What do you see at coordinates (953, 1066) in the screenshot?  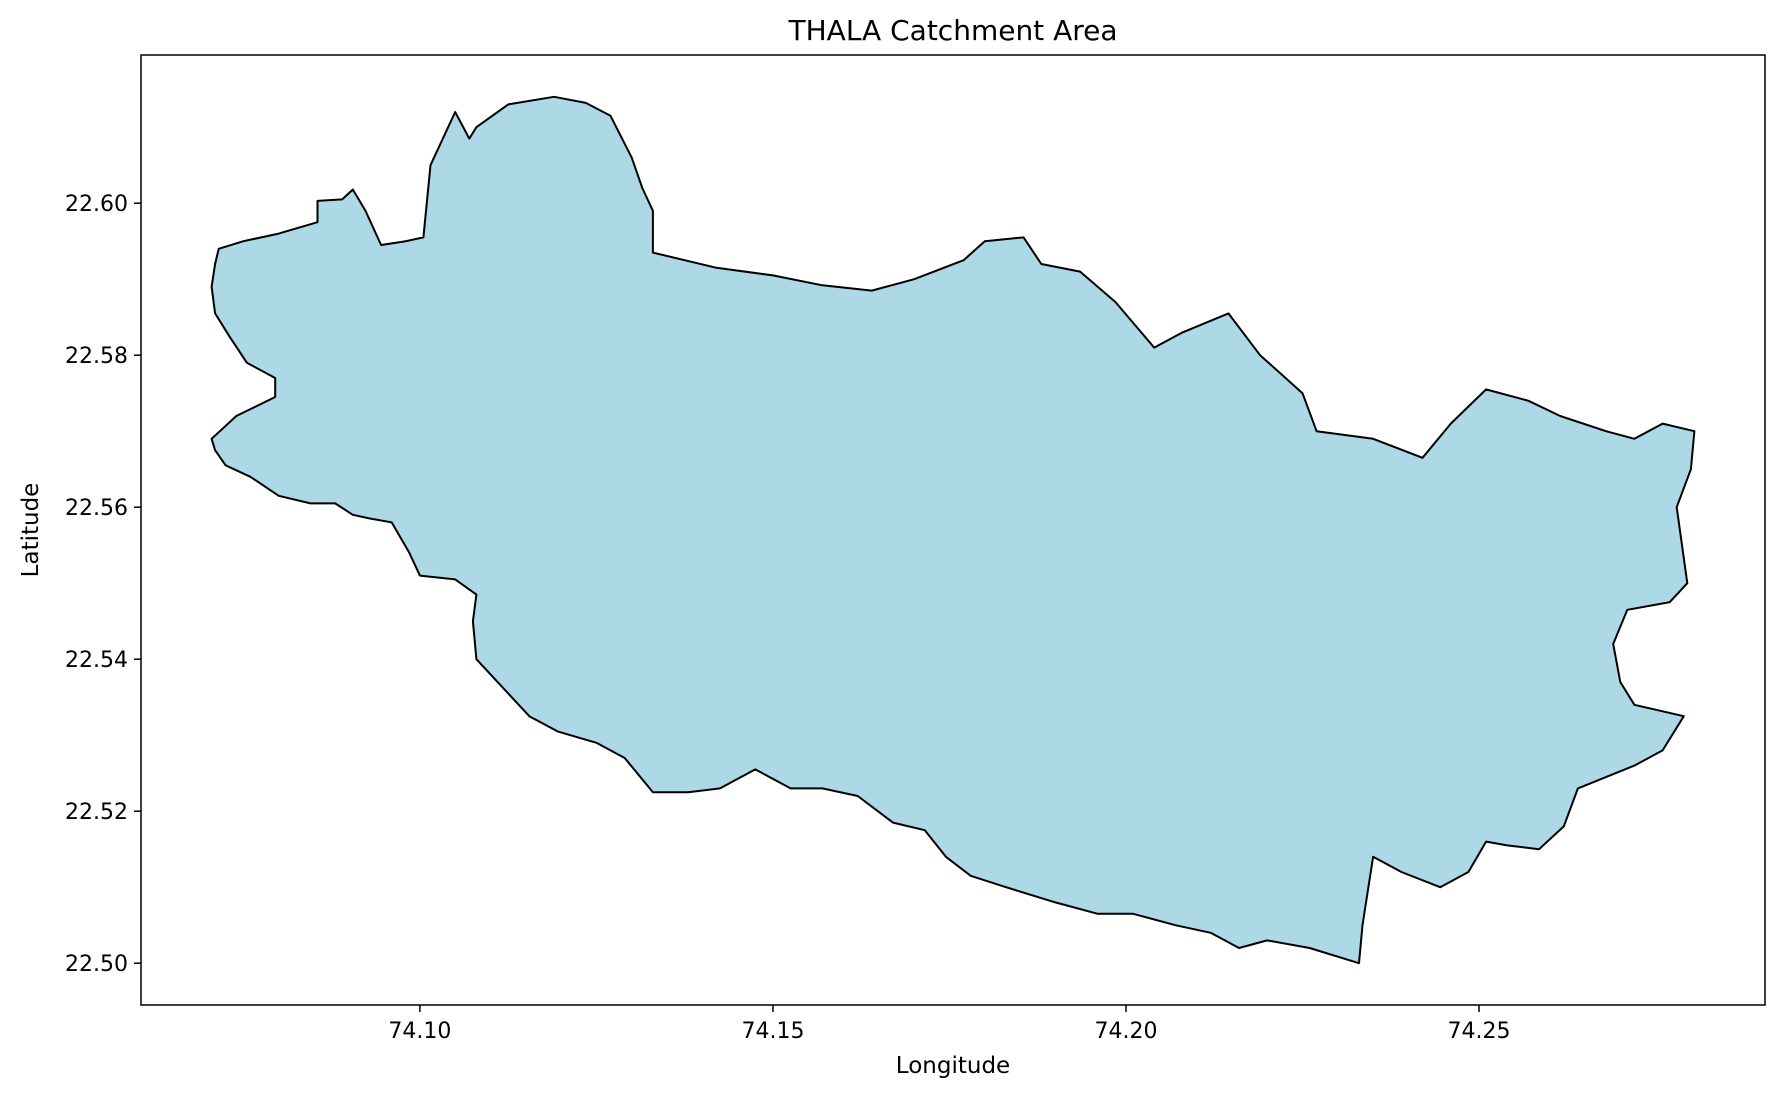 I see `x-axis-label: Longitude` at bounding box center [953, 1066].